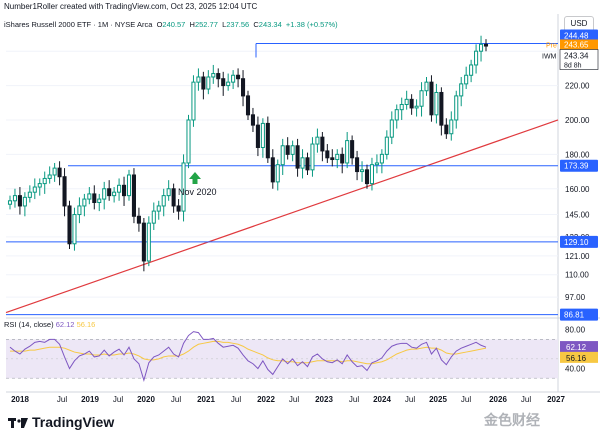 Image resolution: width=600 pixels, height=442 pixels. What do you see at coordinates (575, 297) in the screenshot?
I see `price-tick-label: 97.00` at bounding box center [575, 297].